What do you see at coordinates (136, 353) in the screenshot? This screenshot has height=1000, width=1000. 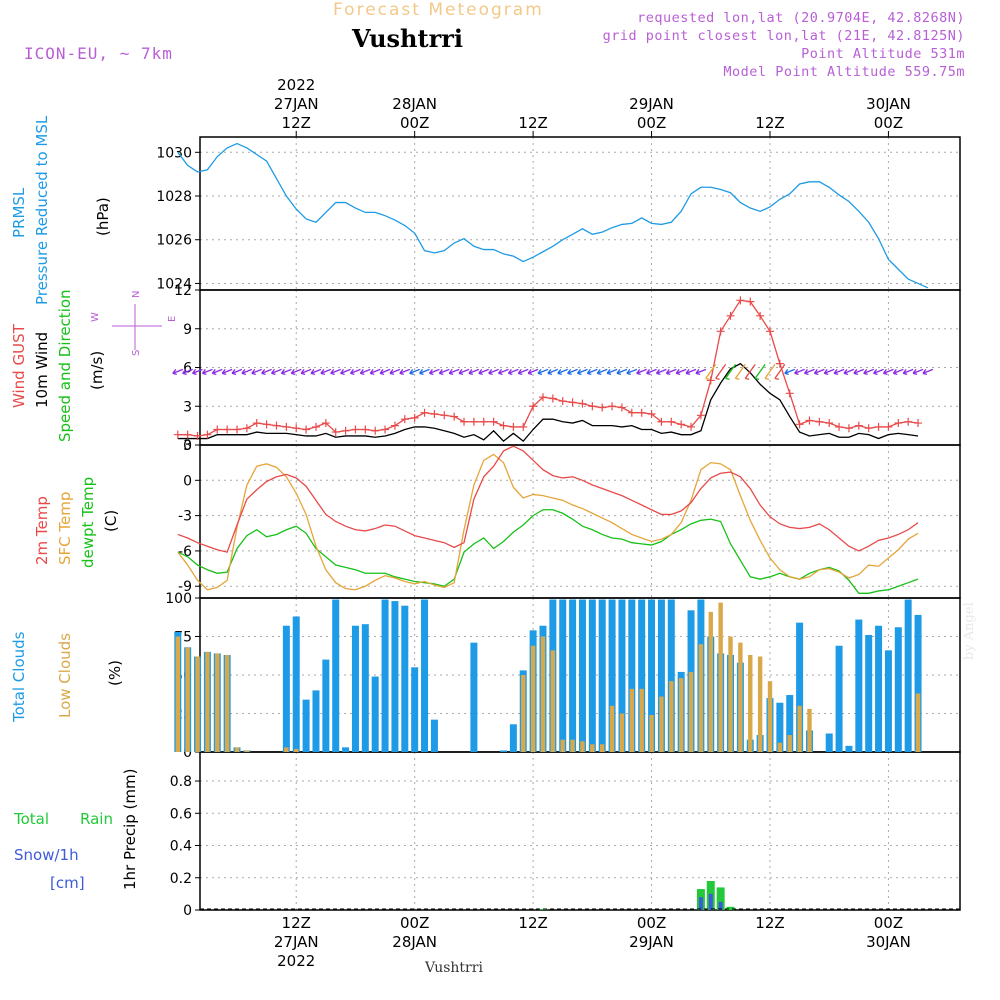 I see `compass-s: S` at bounding box center [136, 353].